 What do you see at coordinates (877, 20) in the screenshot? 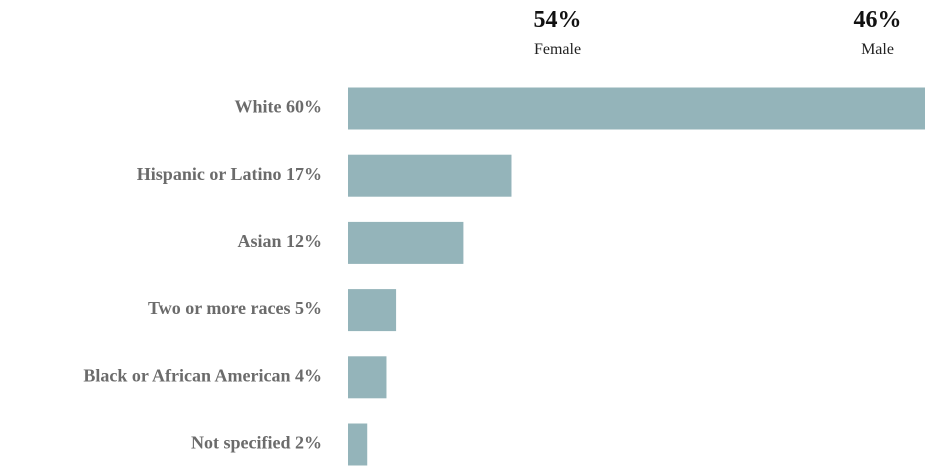
I see `male-percent: 46%` at bounding box center [877, 20].